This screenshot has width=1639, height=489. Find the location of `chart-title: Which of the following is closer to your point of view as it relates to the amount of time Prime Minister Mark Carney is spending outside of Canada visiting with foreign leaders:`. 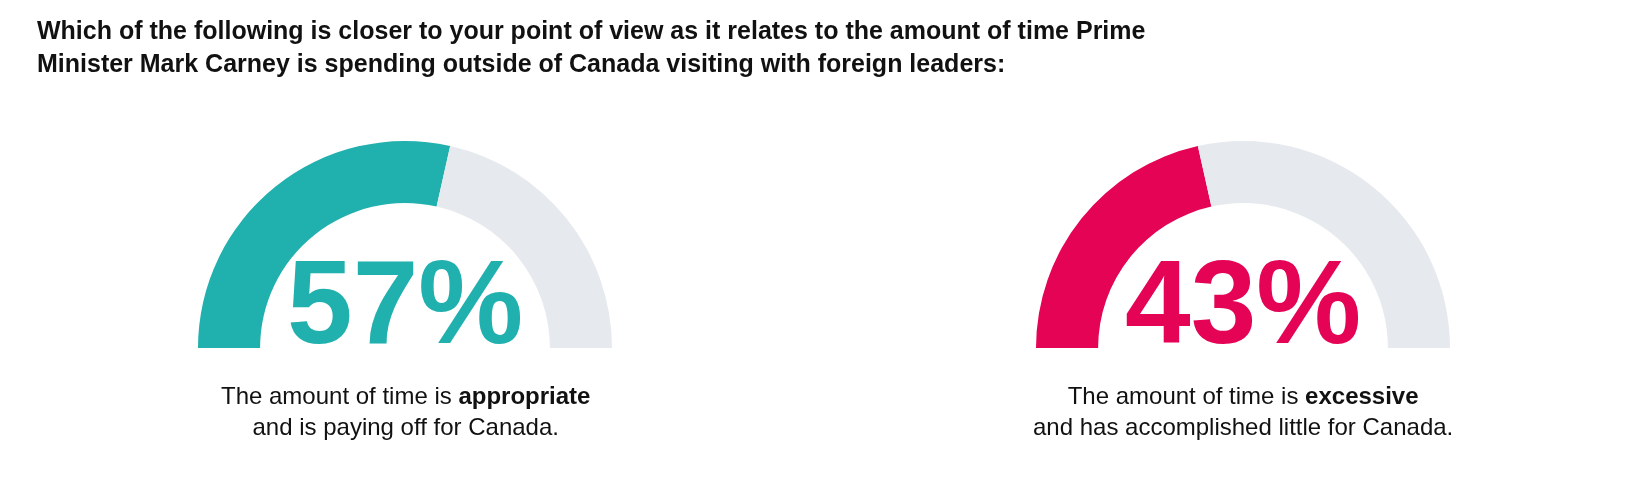

chart-title: Which of the following is closer to your point of view as it relates to the amount of time Prime Minister Mark Carney is spending outside of Canada visiting with foreign leaders: is located at coordinates (591, 46).